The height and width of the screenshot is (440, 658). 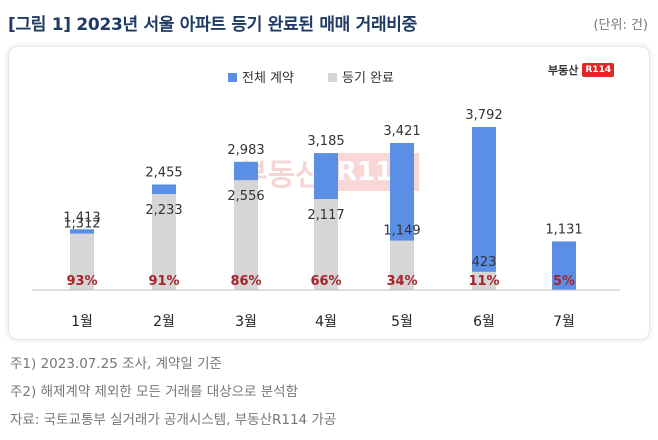 I want to click on note-3: 자료: 국토교통부 실거래가 공개시스템, 부동산R114 가공, so click(x=173, y=420).